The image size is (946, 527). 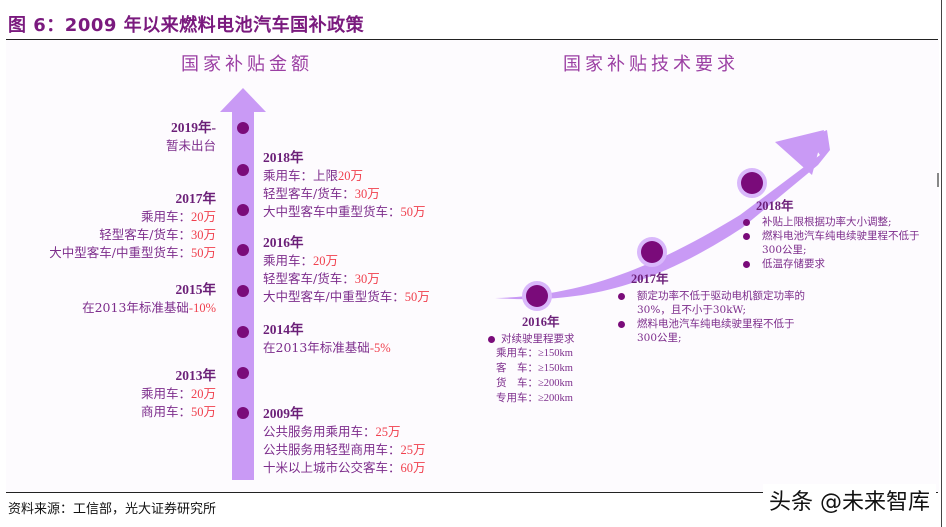 I want to click on entry-2015: 2015年 在2013年标准基础-10%, so click(x=149, y=298).